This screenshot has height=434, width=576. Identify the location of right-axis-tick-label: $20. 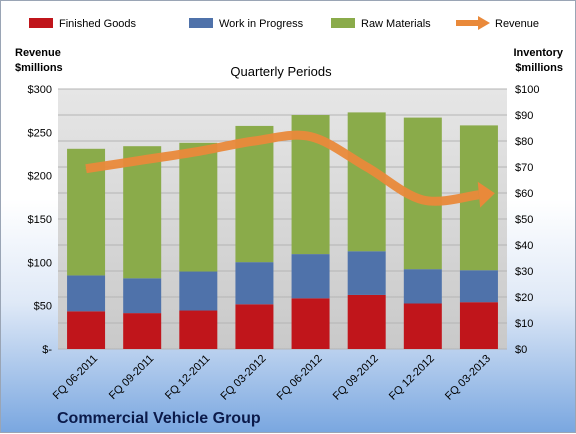
(524, 298).